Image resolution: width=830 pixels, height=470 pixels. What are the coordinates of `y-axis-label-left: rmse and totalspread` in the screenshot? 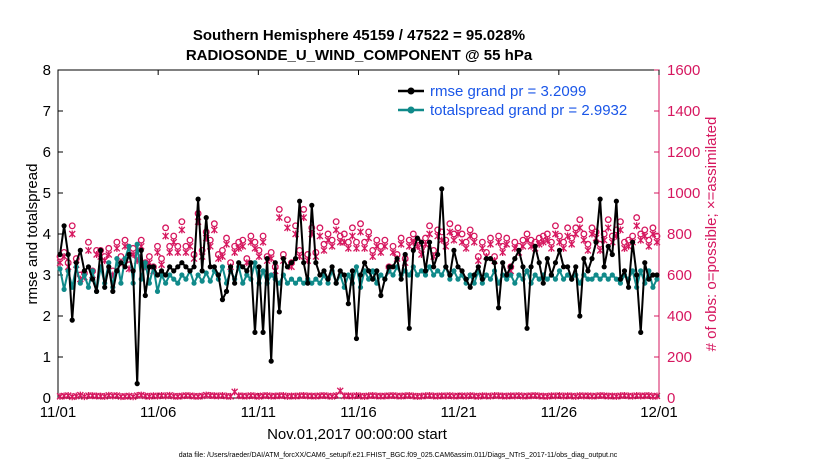 It's located at (32, 234).